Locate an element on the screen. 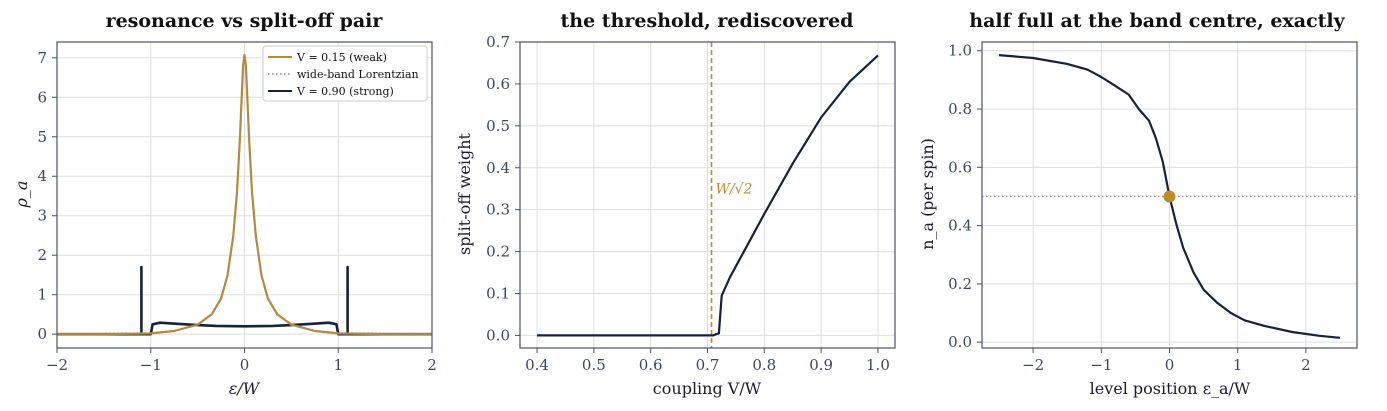 The image size is (1387, 411). y-axis-label: split-off weight is located at coordinates (464, 194).